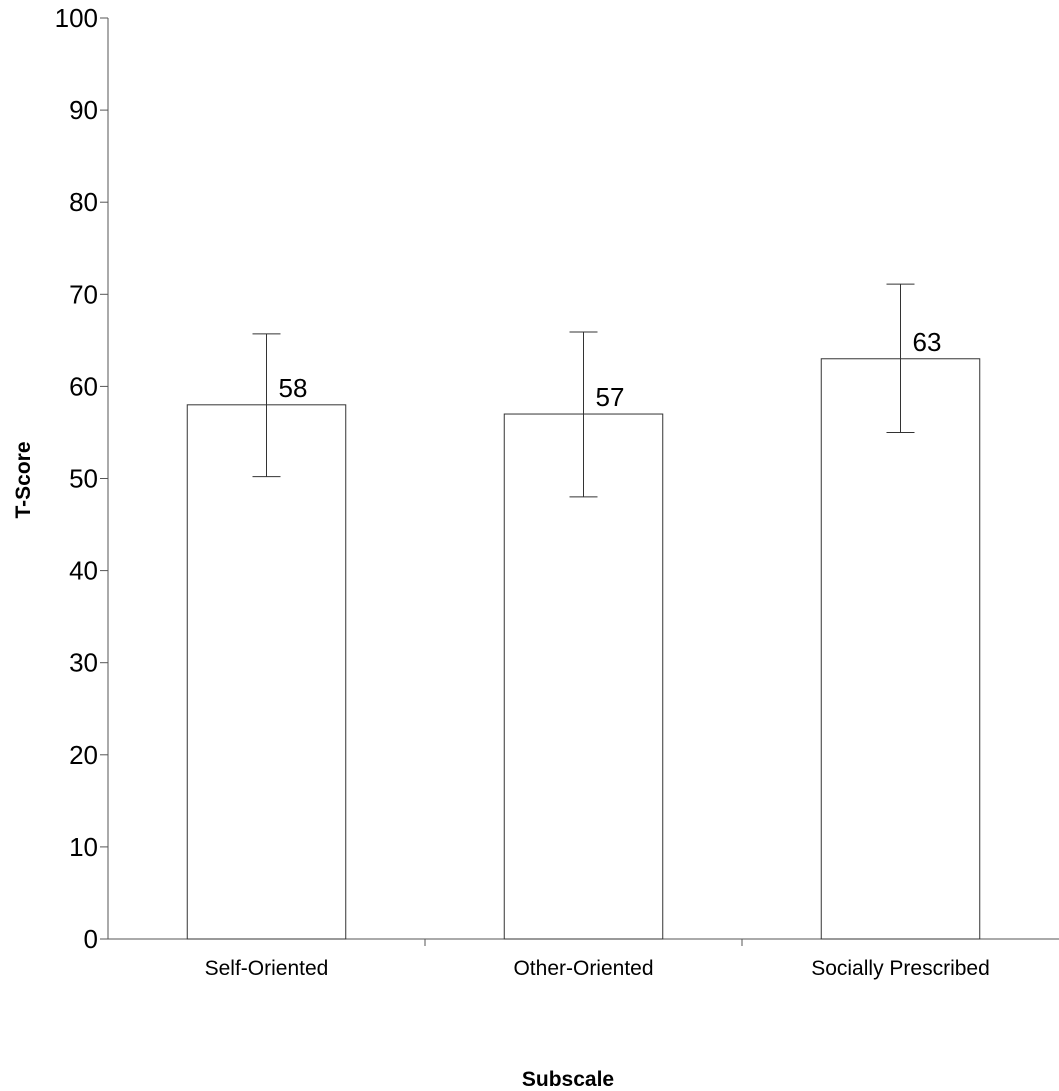 The image size is (1059, 1091). I want to click on x-category-label: Socially Prescribed, so click(900, 968).